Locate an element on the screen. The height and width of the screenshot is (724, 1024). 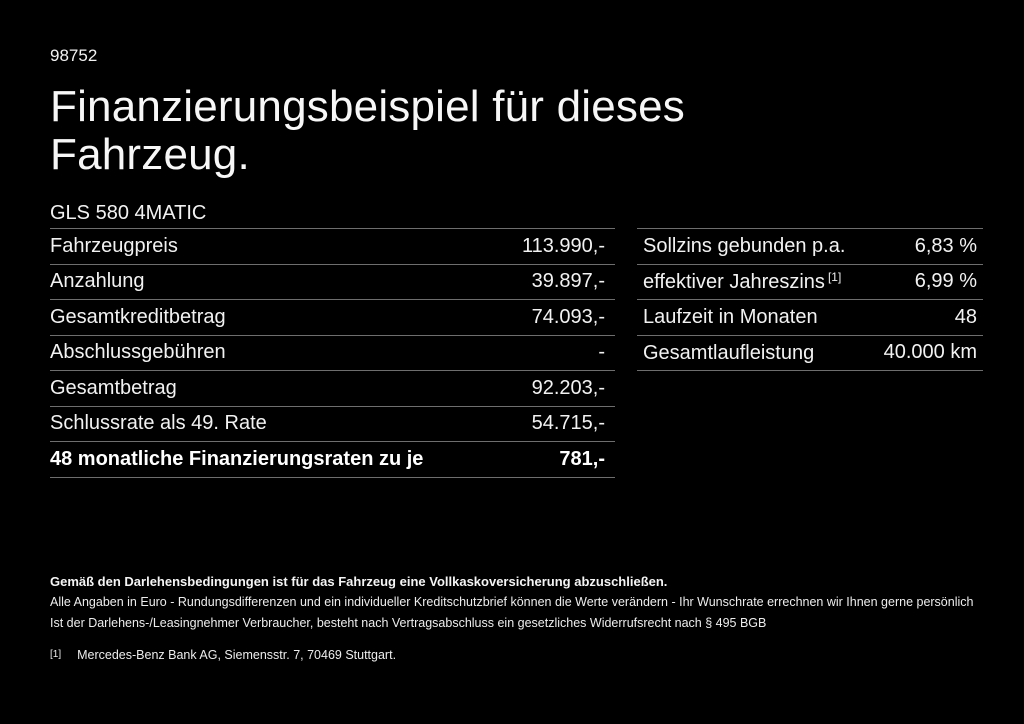
table-row: effektiver Jahreszins [1] 6,99 % is located at coordinates (810, 281).